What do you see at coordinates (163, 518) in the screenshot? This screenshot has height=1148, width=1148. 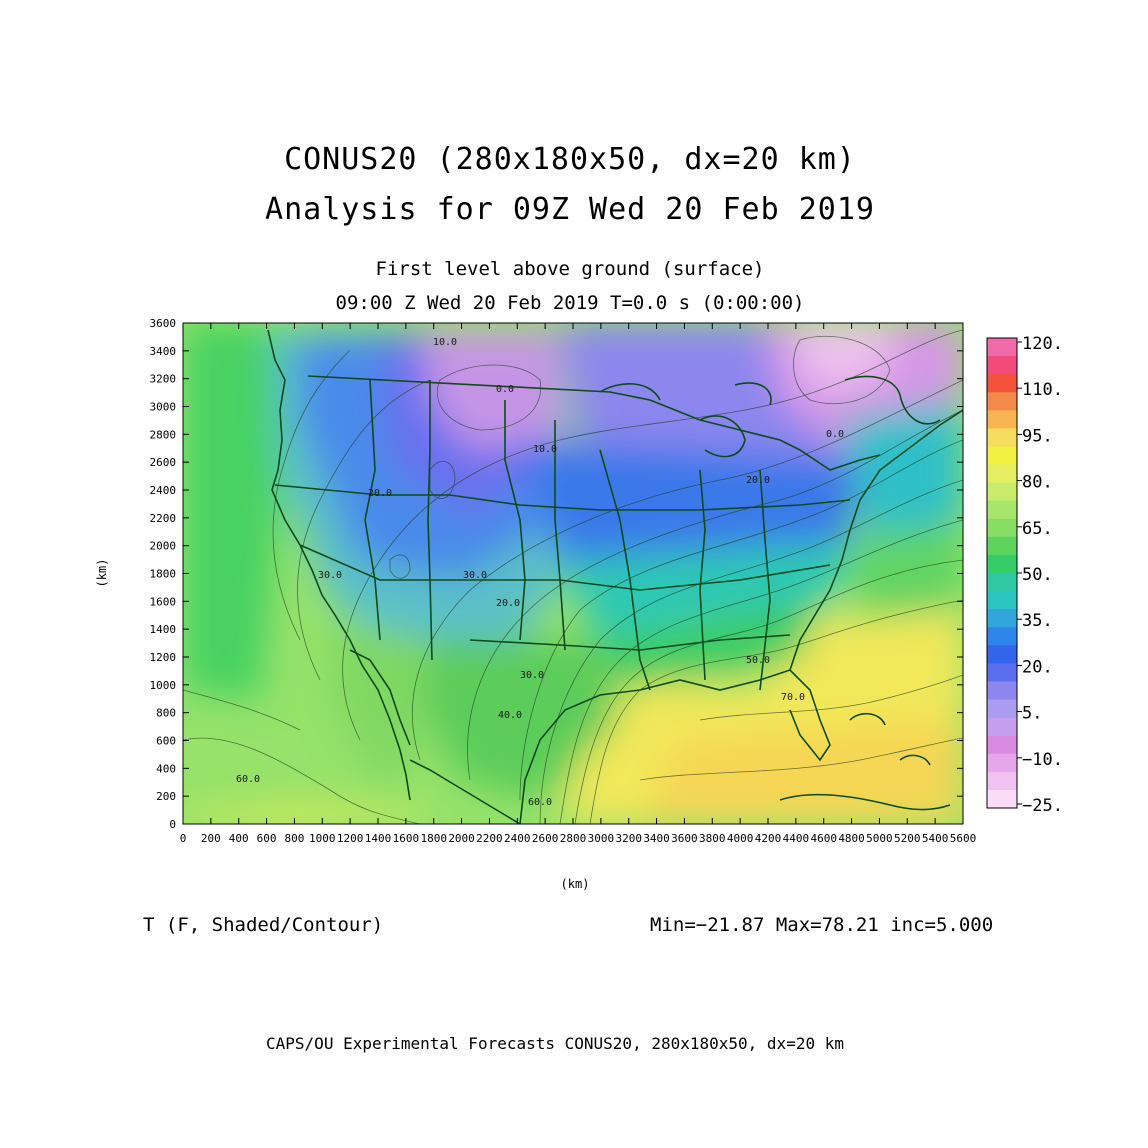 I see `y-tick-label: 2200` at bounding box center [163, 518].